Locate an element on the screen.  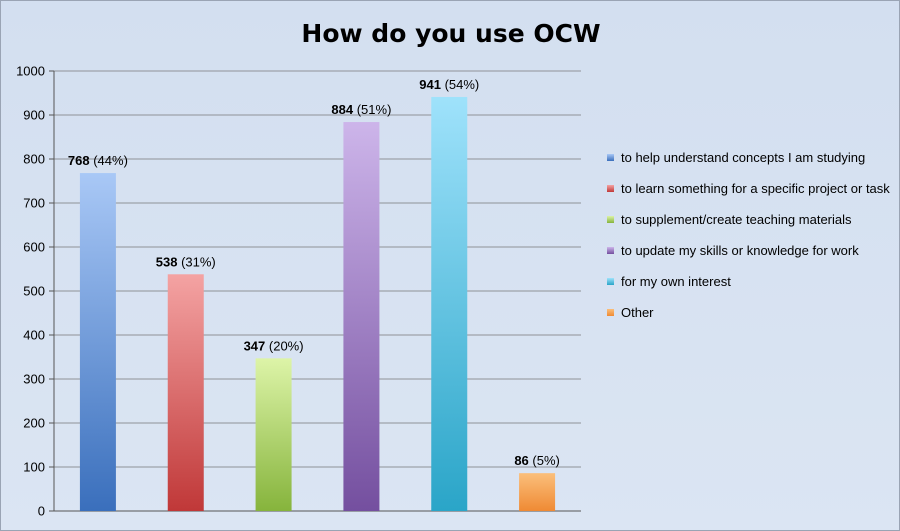
data-label: 347 (20%) is located at coordinates (274, 345).